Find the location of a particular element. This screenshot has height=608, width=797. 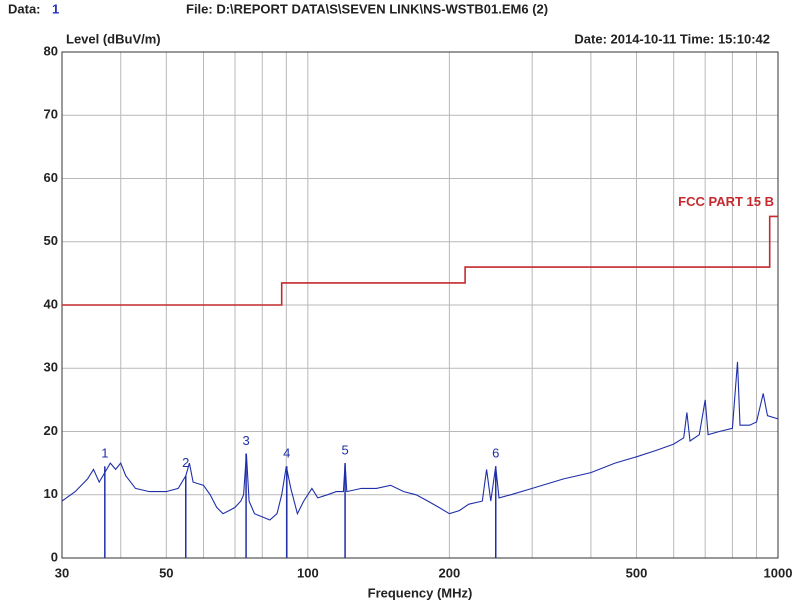

marker-label: 4 is located at coordinates (286, 453).